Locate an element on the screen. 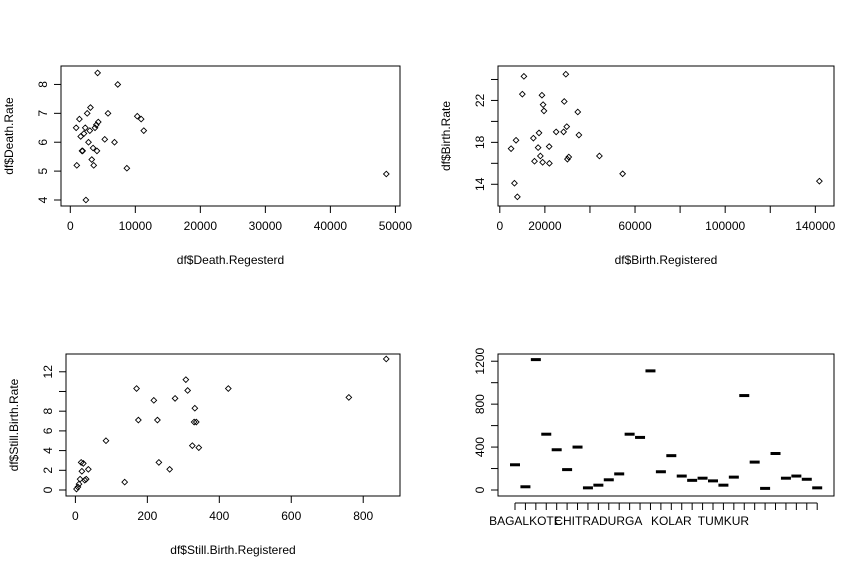  y-tick-label: 12 is located at coordinates (48, 372).